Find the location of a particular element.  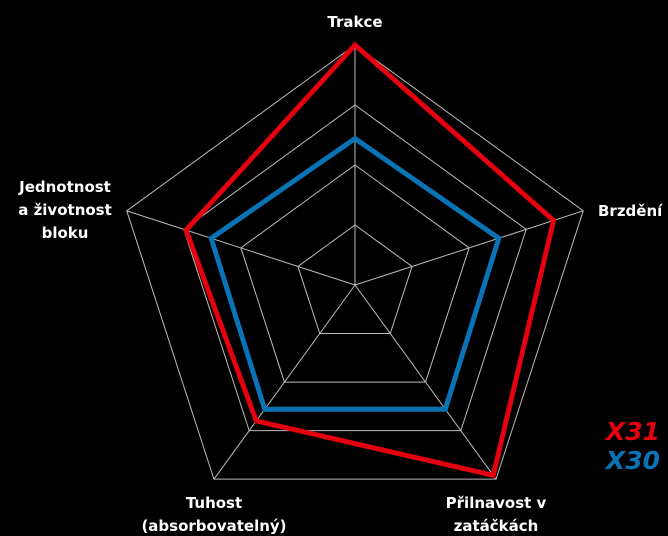

legend-entry: X31 is located at coordinates (632, 431).